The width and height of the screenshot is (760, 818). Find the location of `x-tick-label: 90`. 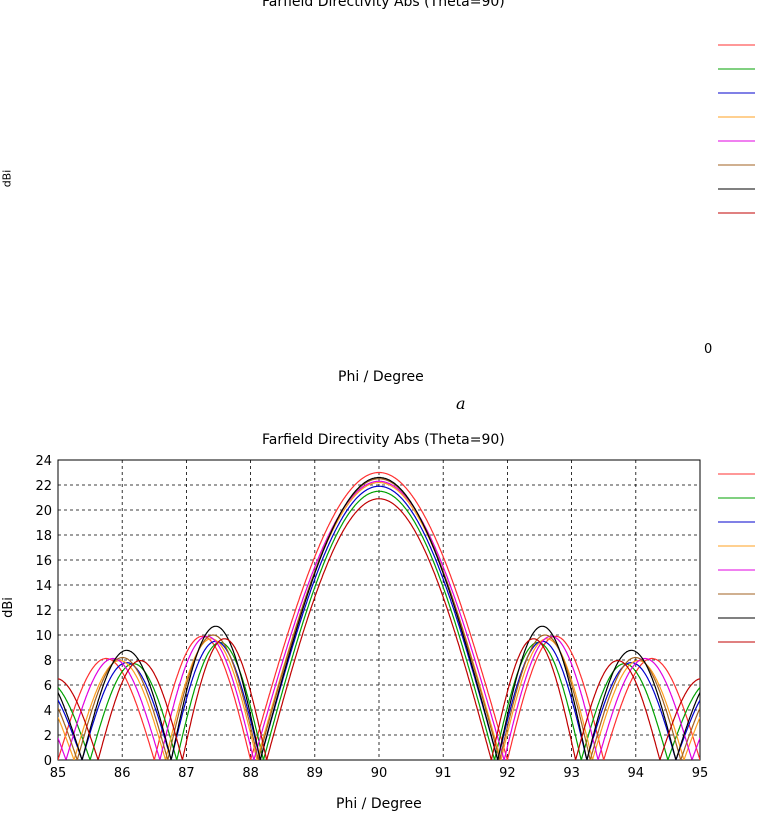

x-tick-label: 90 is located at coordinates (379, 773).